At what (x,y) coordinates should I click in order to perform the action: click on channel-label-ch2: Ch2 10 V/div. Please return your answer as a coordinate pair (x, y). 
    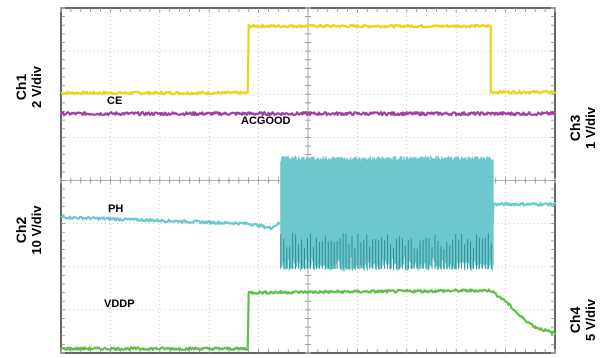
    Looking at the image, I should click on (28, 230).